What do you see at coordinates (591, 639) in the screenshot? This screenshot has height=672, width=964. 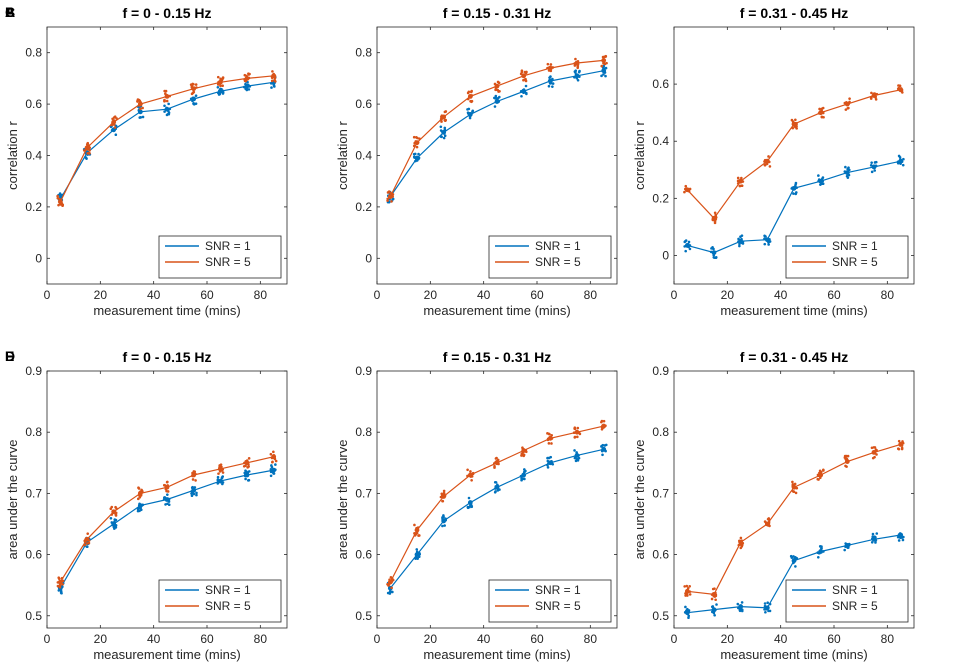 I see `x-tick-label: 80` at bounding box center [591, 639].